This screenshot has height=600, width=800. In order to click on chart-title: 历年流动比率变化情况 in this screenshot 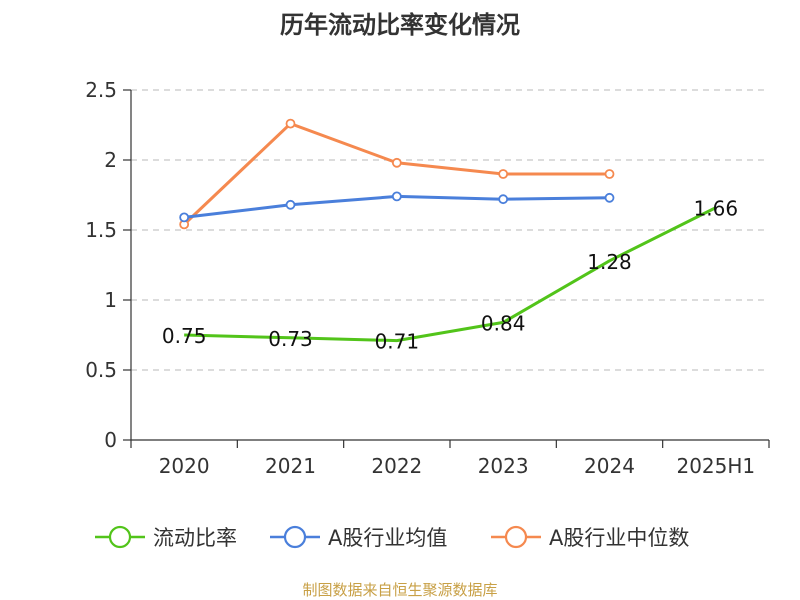, I will do `click(400, 25)`.